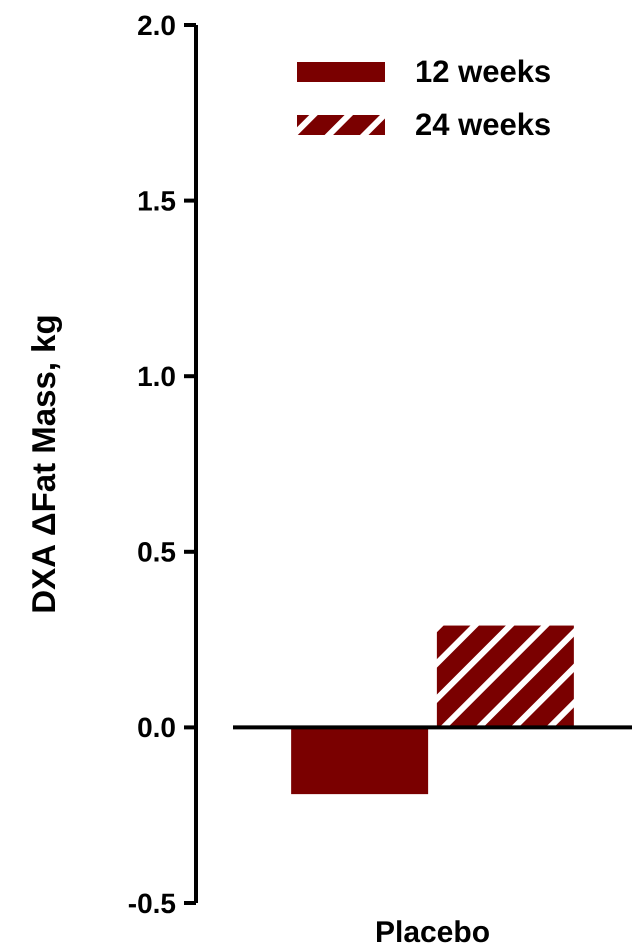 Image resolution: width=632 pixels, height=949 pixels. I want to click on y-tick-label: 0.5, so click(156, 552).